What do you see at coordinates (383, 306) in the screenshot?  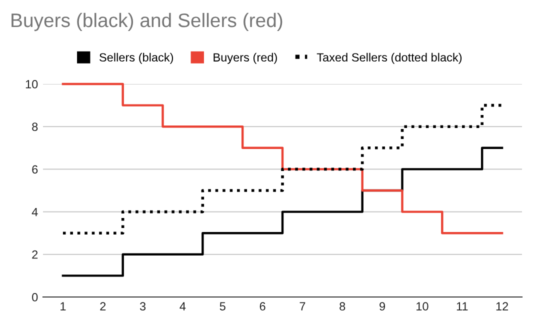 I see `x-tick-label: 9` at bounding box center [383, 306].